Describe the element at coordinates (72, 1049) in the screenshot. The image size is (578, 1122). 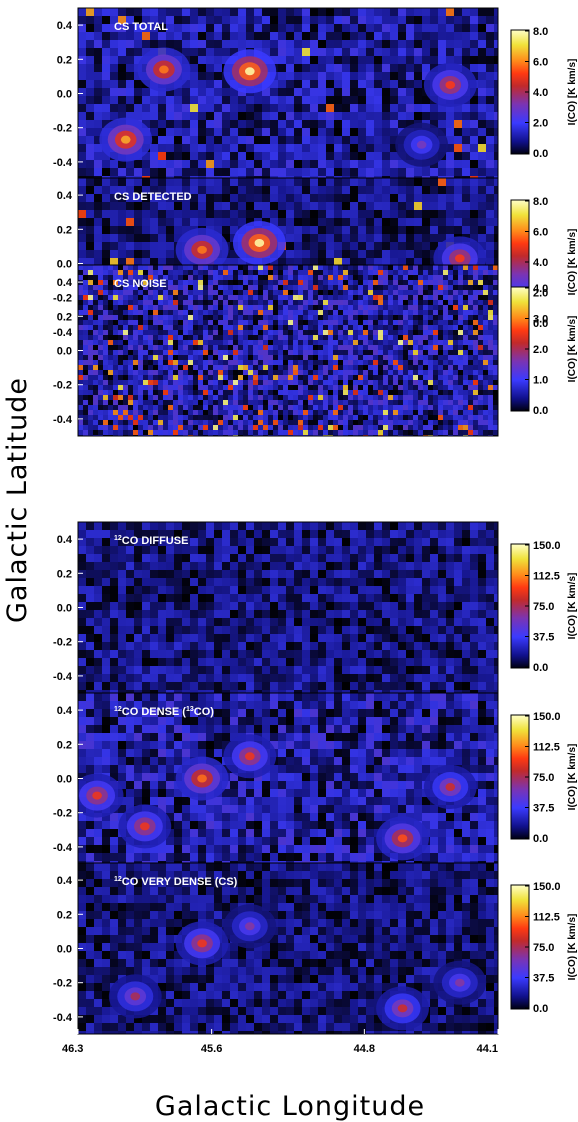
I see `x-tick-label: 46.3` at that location.